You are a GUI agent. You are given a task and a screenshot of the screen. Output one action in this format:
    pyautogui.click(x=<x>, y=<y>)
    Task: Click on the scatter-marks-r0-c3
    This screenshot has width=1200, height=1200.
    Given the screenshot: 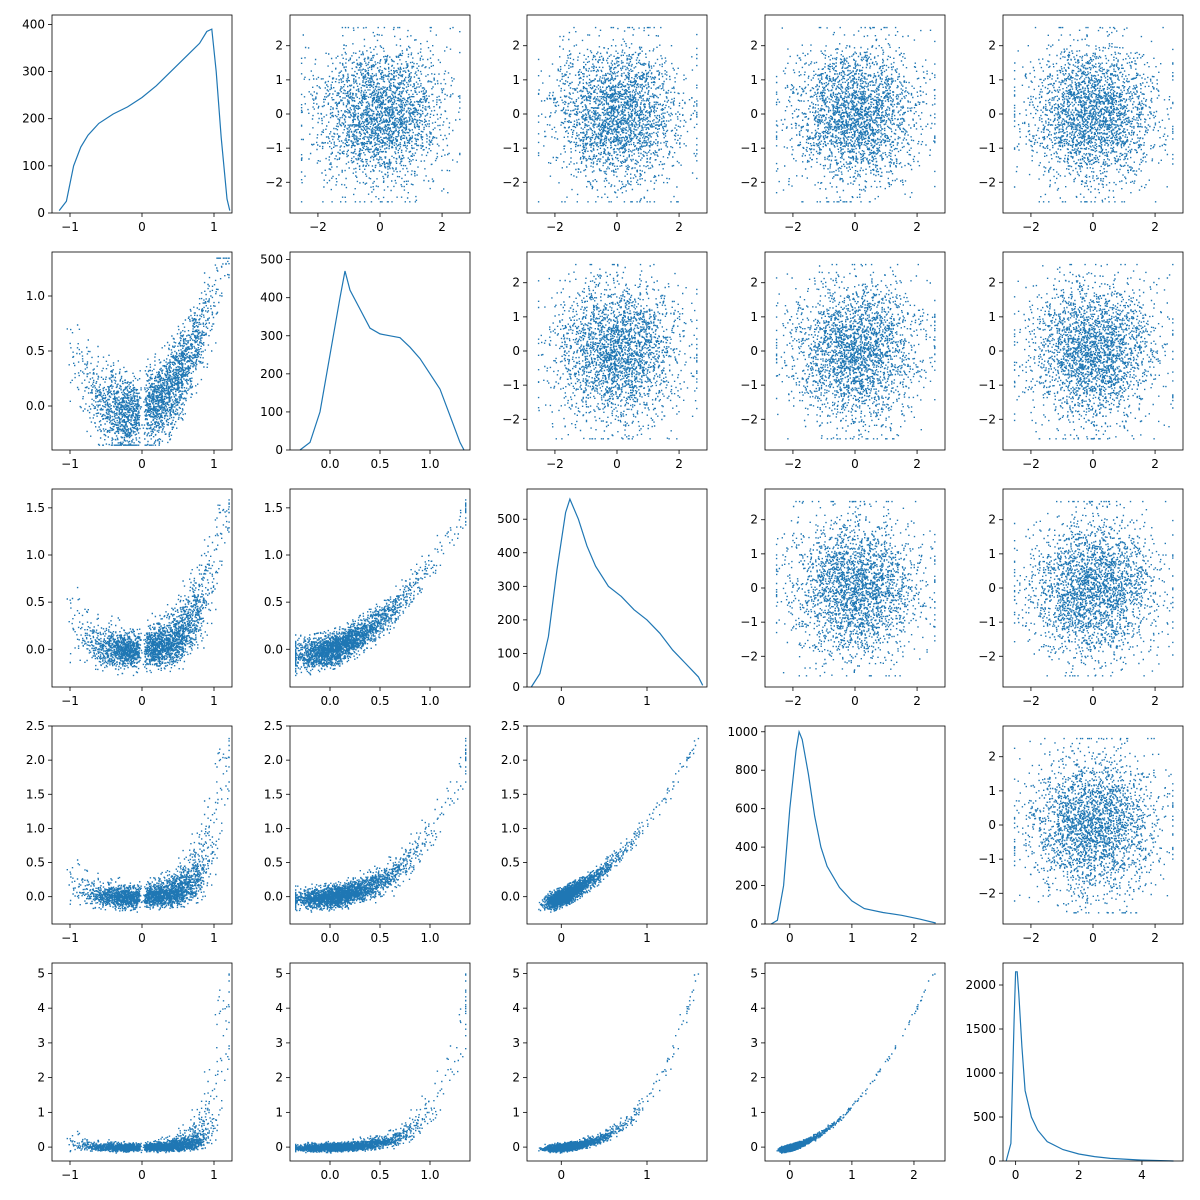 What is the action you would take?
    pyautogui.click(x=855, y=114)
    